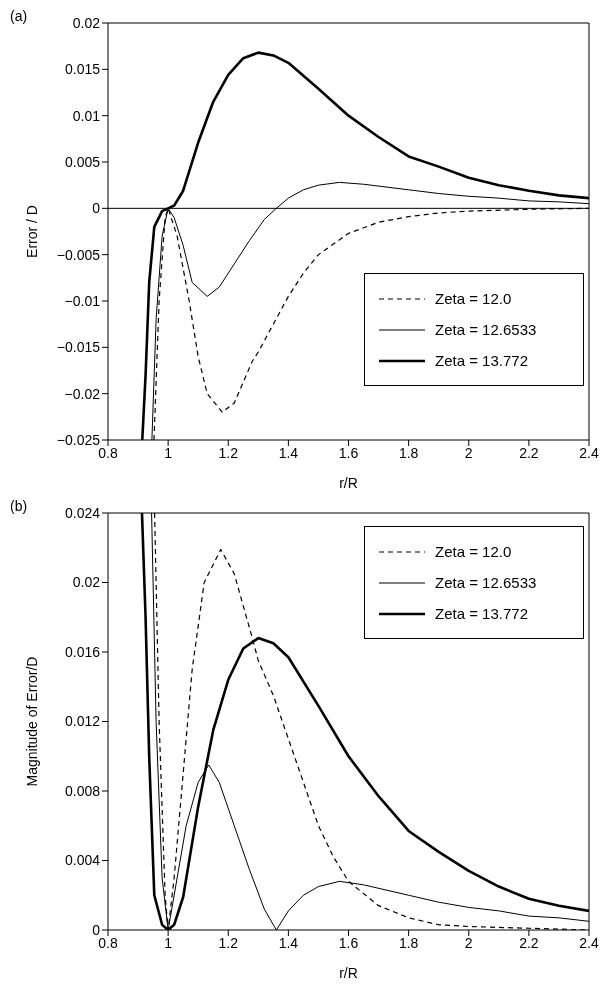 This screenshot has height=1005, width=602. What do you see at coordinates (82, 790) in the screenshot?
I see `y-tick-label: 0.008` at bounding box center [82, 790].